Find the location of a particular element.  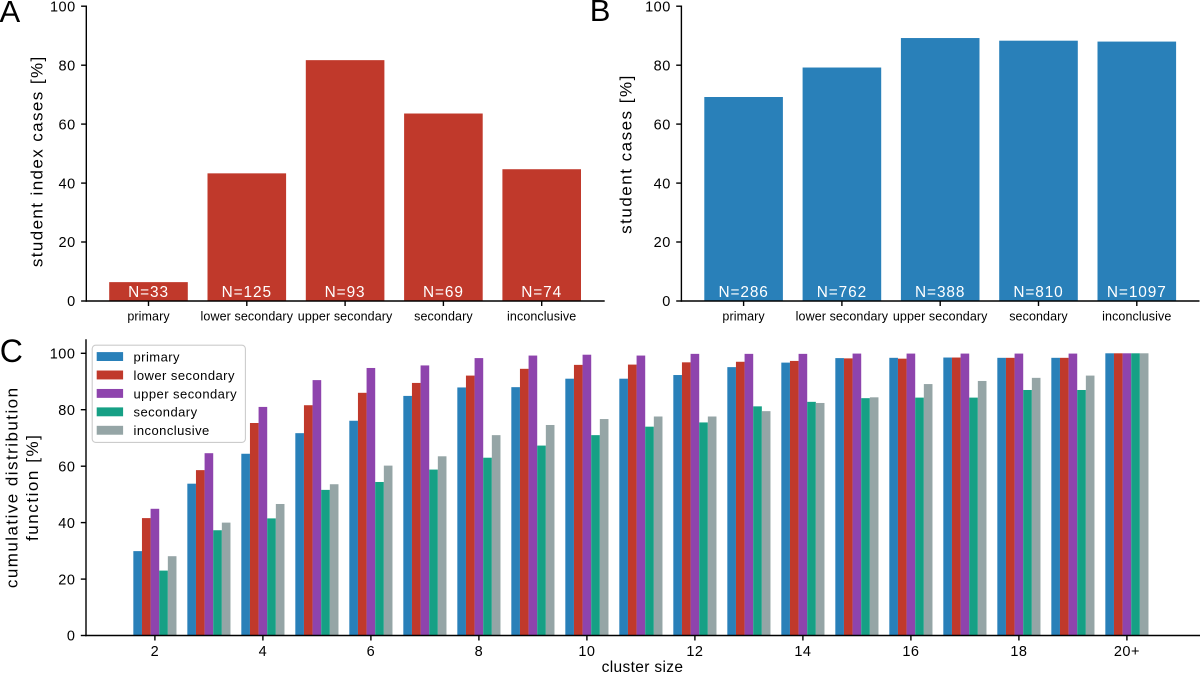

svg-text: N=93 is located at coordinates (345, 292).